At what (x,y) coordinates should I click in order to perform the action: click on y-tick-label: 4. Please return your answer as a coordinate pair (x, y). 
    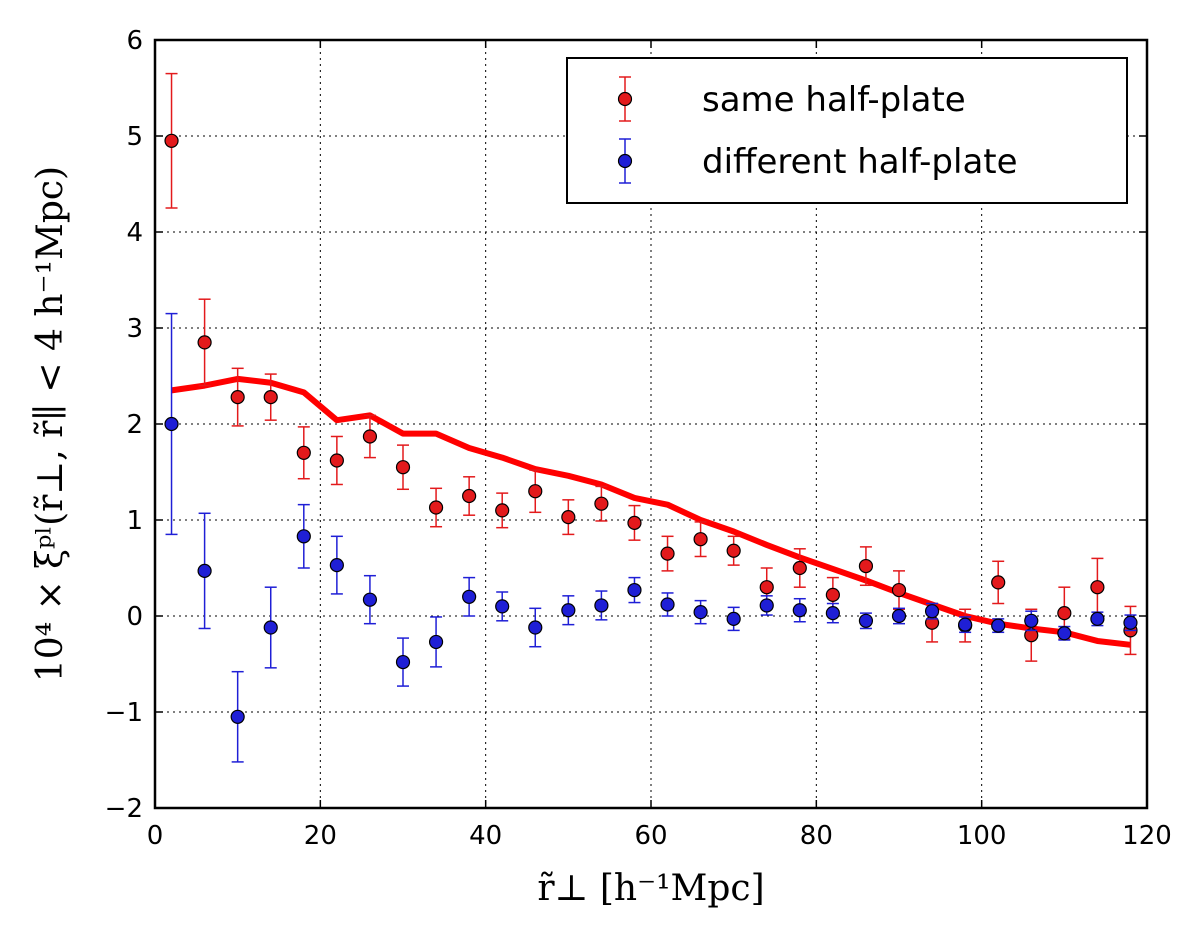
    Looking at the image, I should click on (134, 233).